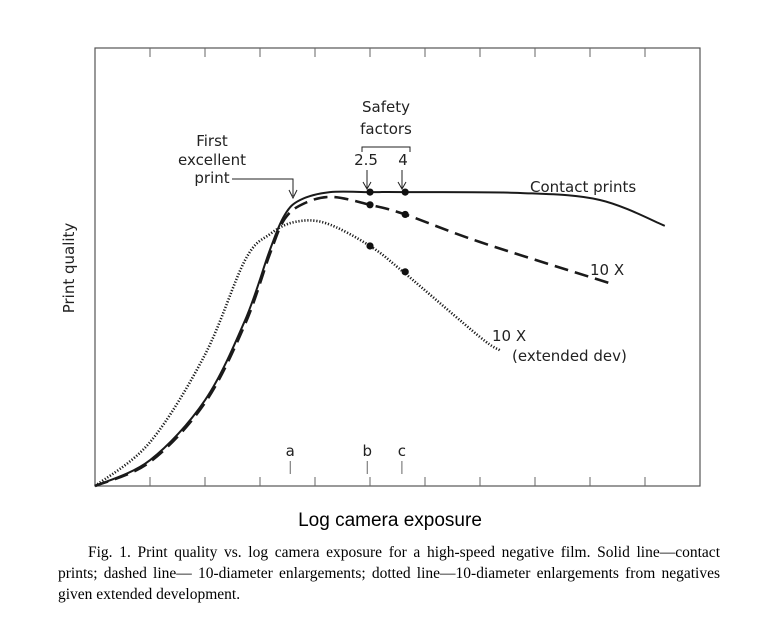  I want to click on x-axis-label: Log camera exposure, so click(390, 520).